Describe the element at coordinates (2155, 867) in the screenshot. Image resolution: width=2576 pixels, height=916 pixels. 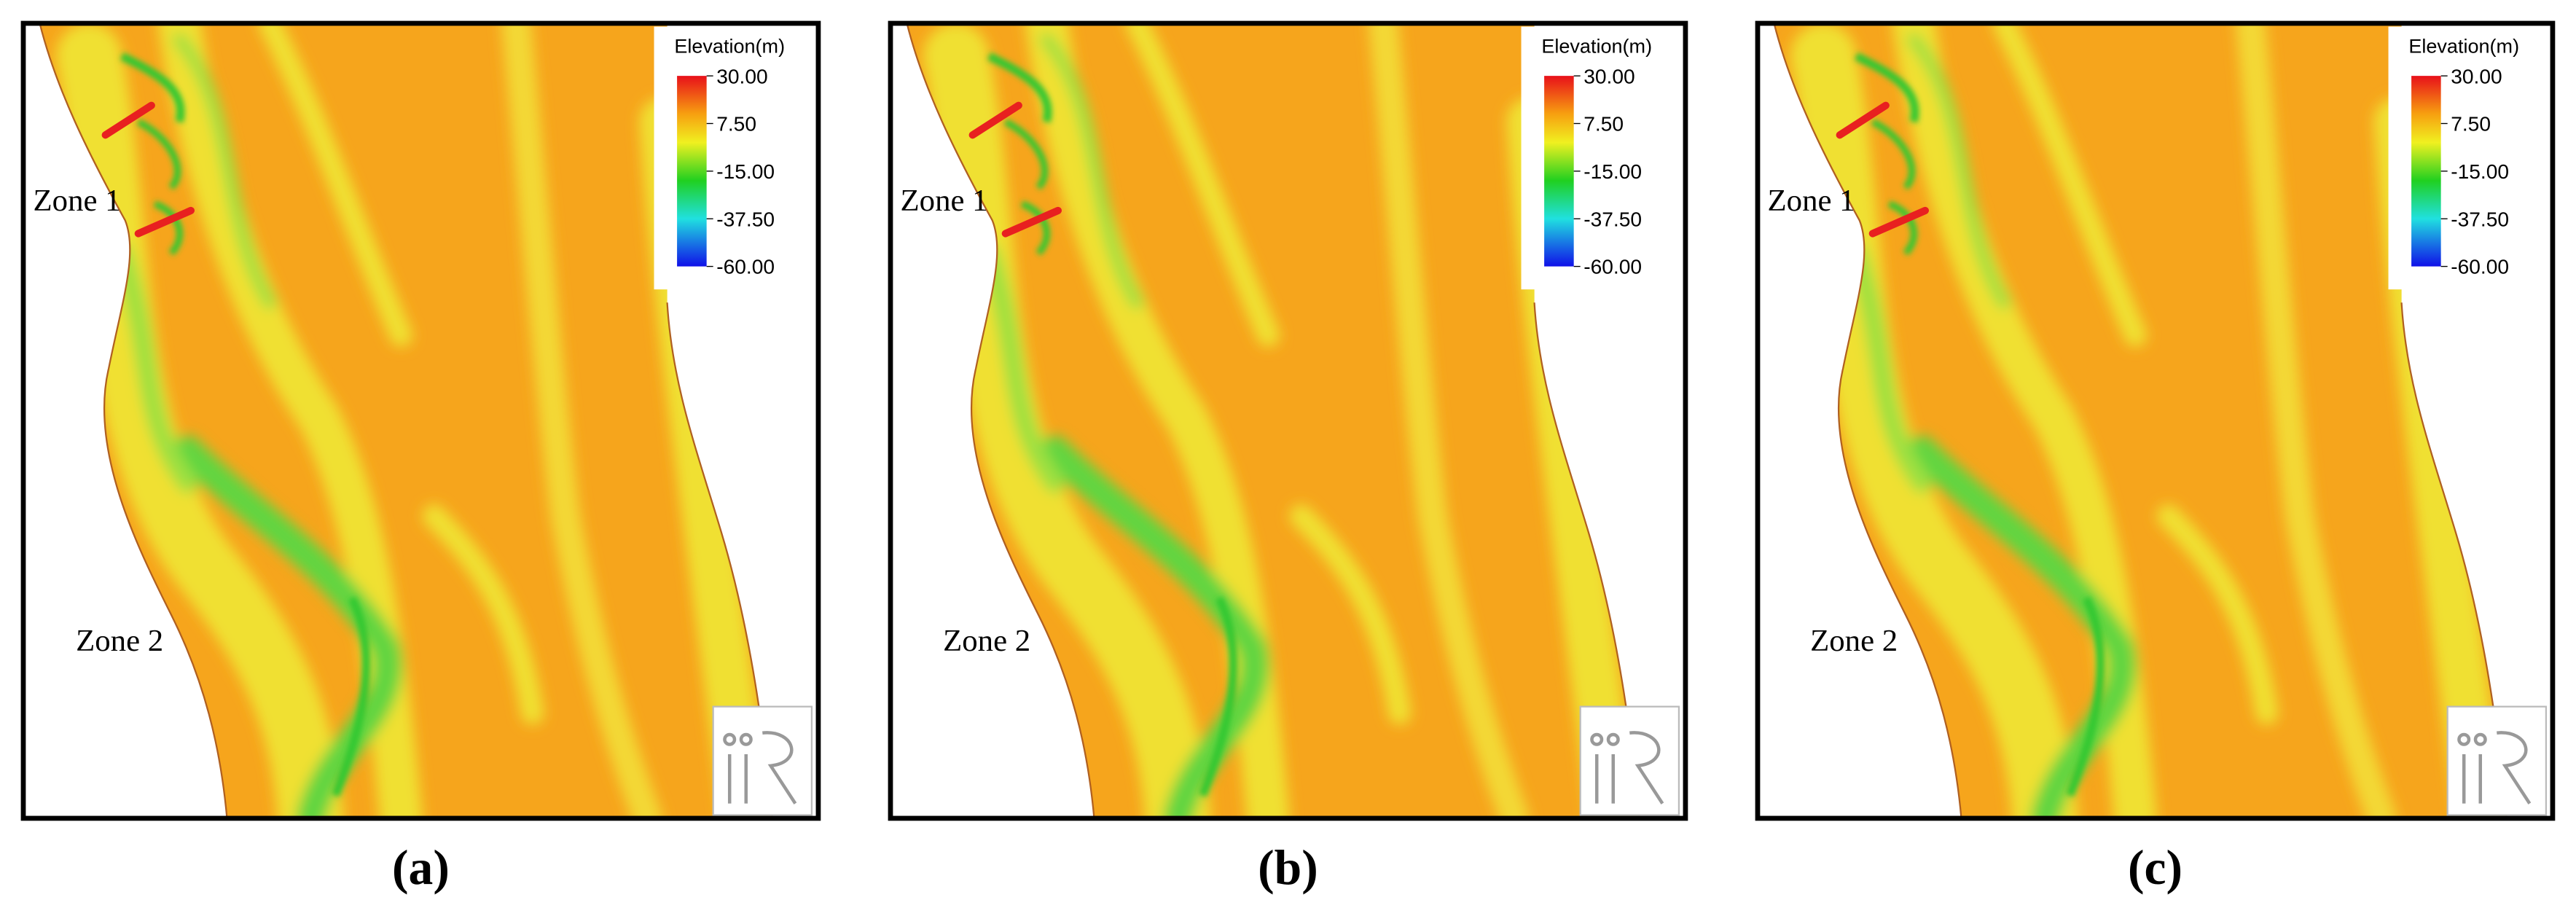
I see `panel-label: (c)` at that location.